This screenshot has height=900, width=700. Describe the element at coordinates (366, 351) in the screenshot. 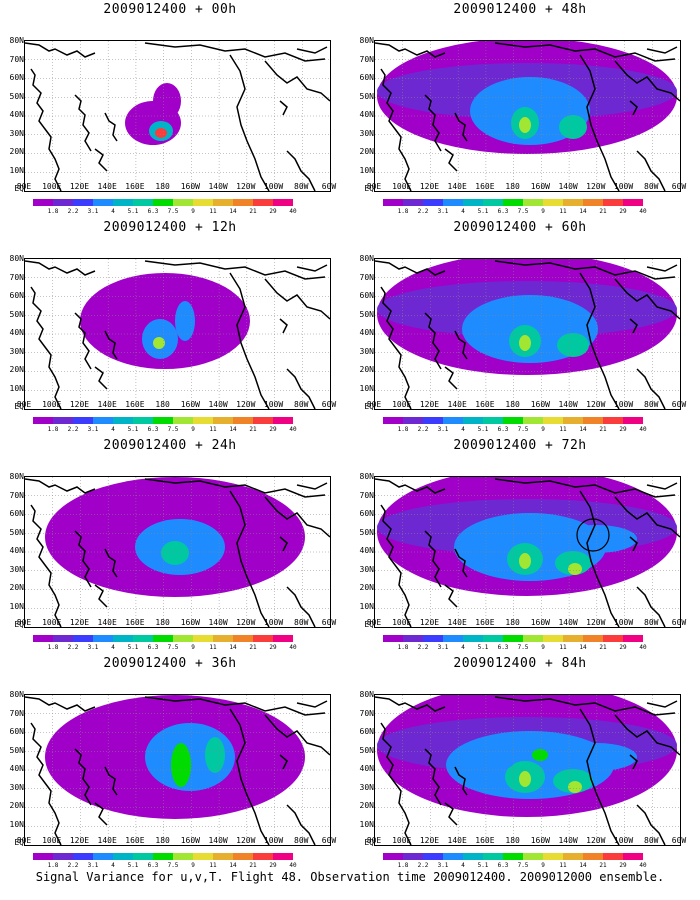

I see `lat-tick-label: 30N` at that location.